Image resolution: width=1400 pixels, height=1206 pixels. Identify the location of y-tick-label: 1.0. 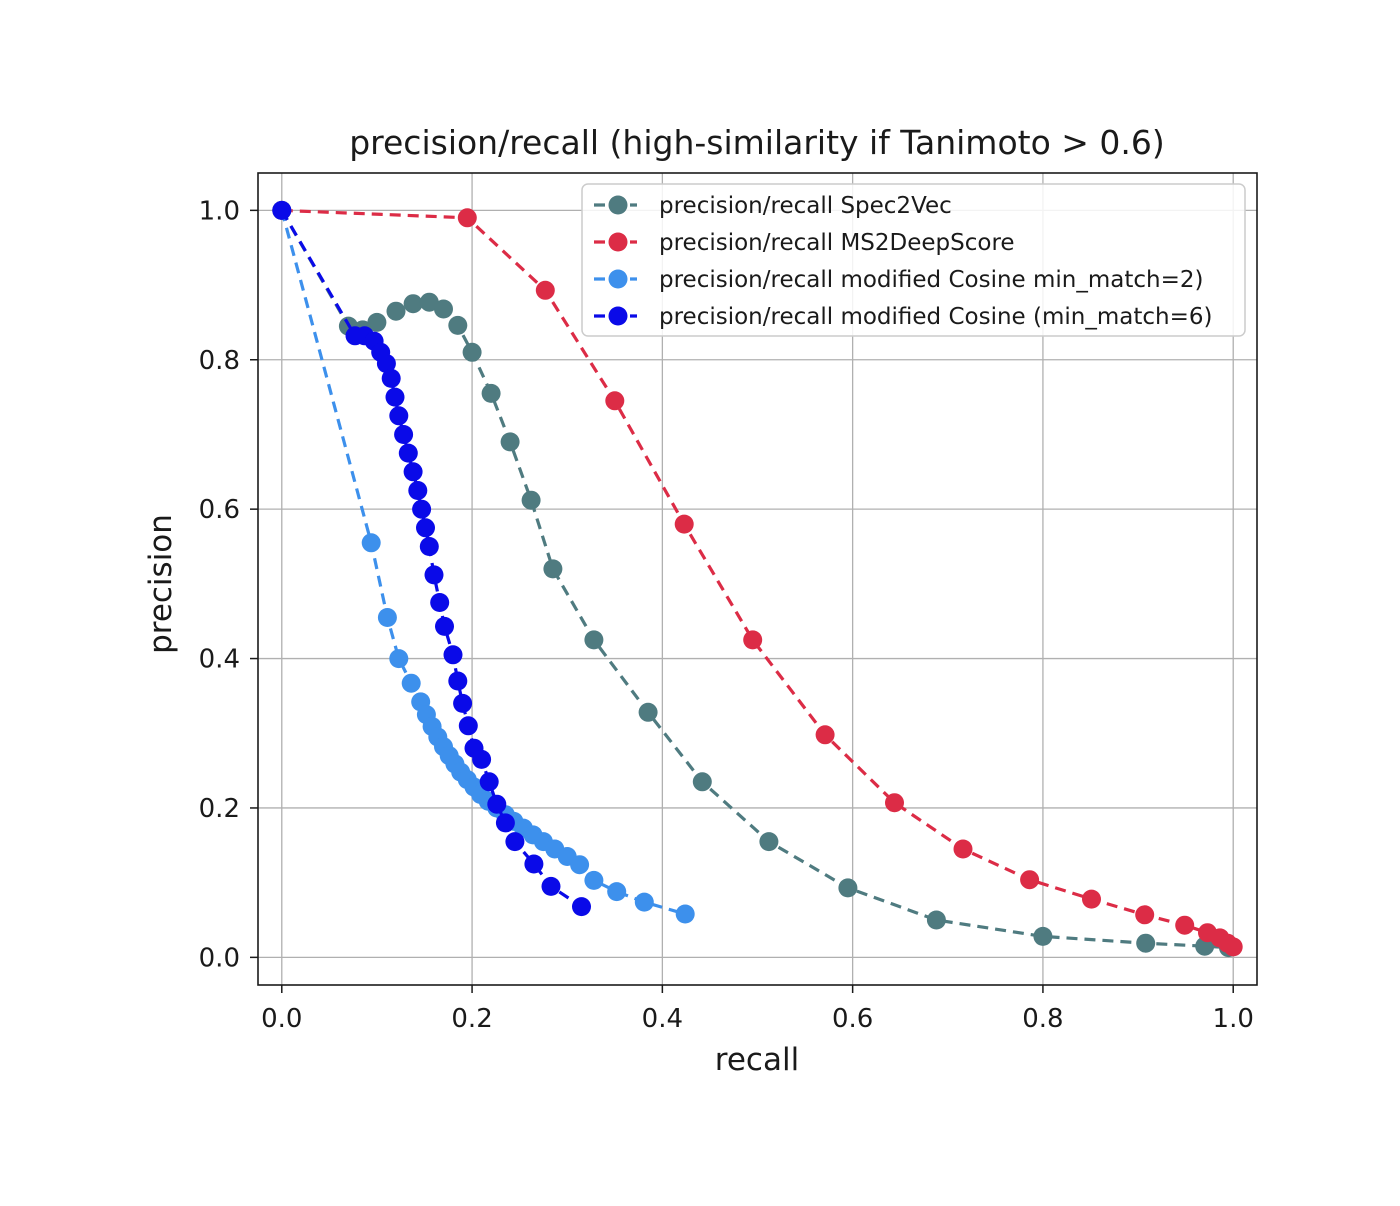
(219, 211).